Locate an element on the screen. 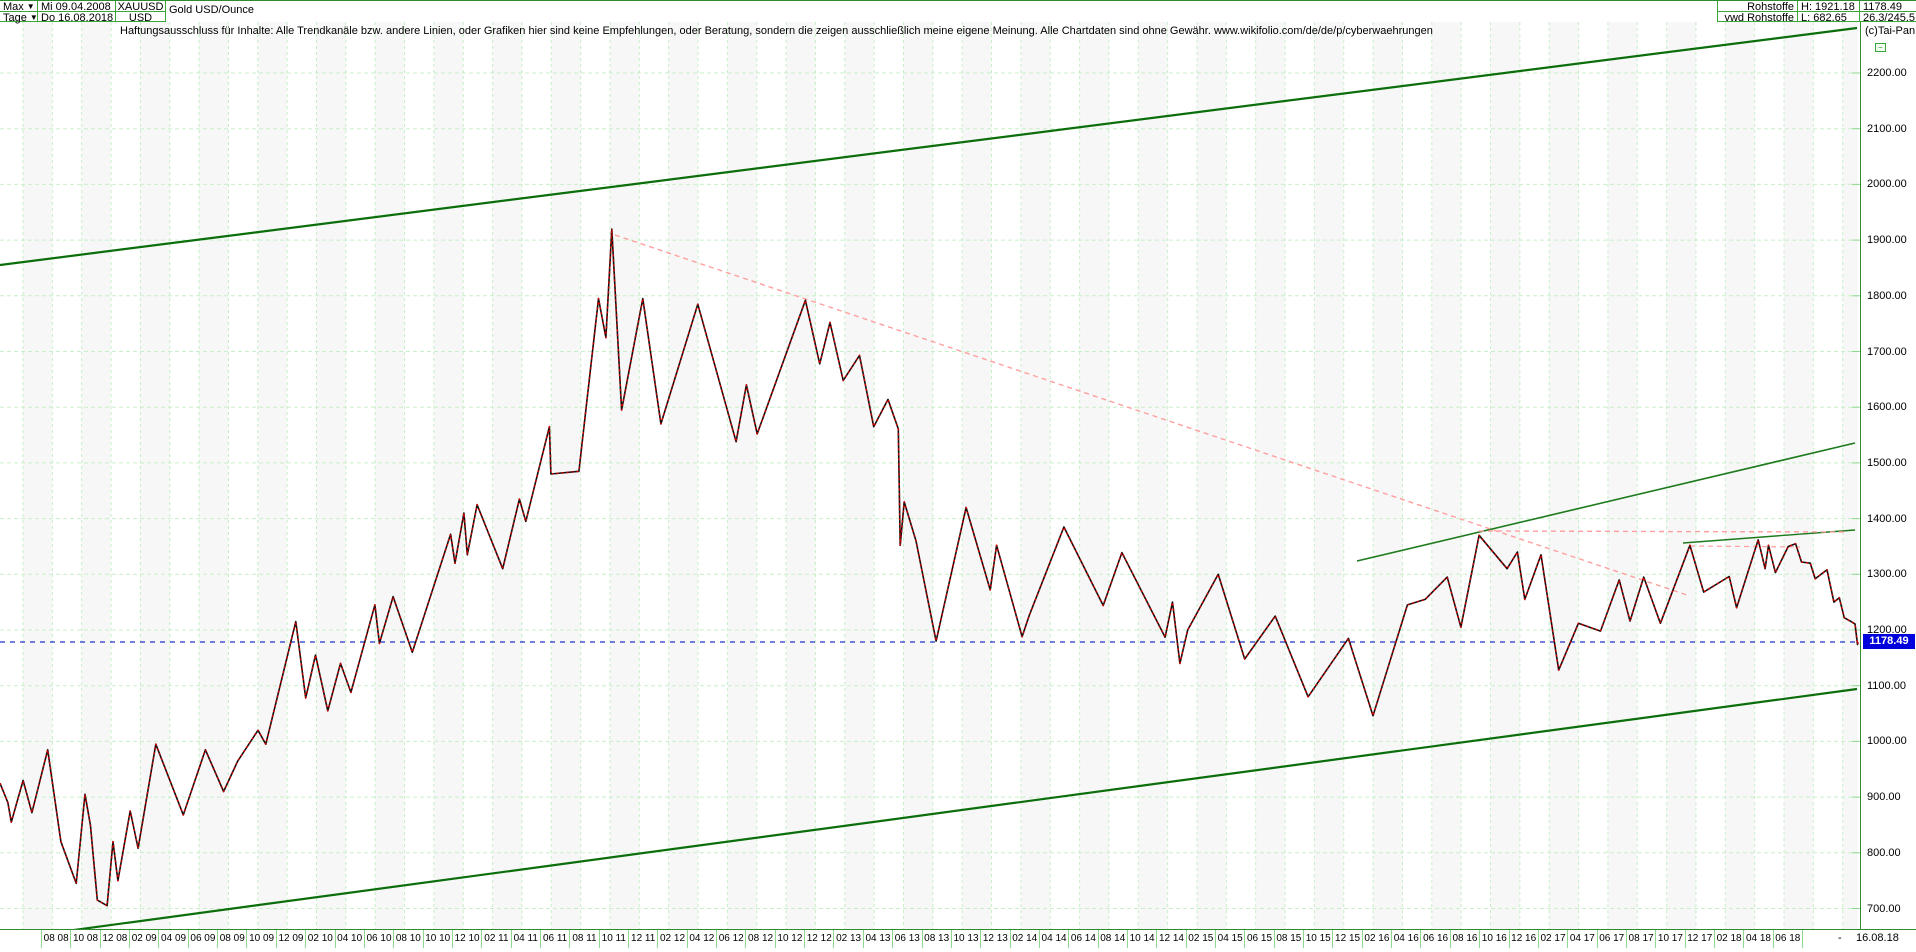 This screenshot has height=952, width=1916. price-axis-label: 1500.00 is located at coordinates (1887, 462).